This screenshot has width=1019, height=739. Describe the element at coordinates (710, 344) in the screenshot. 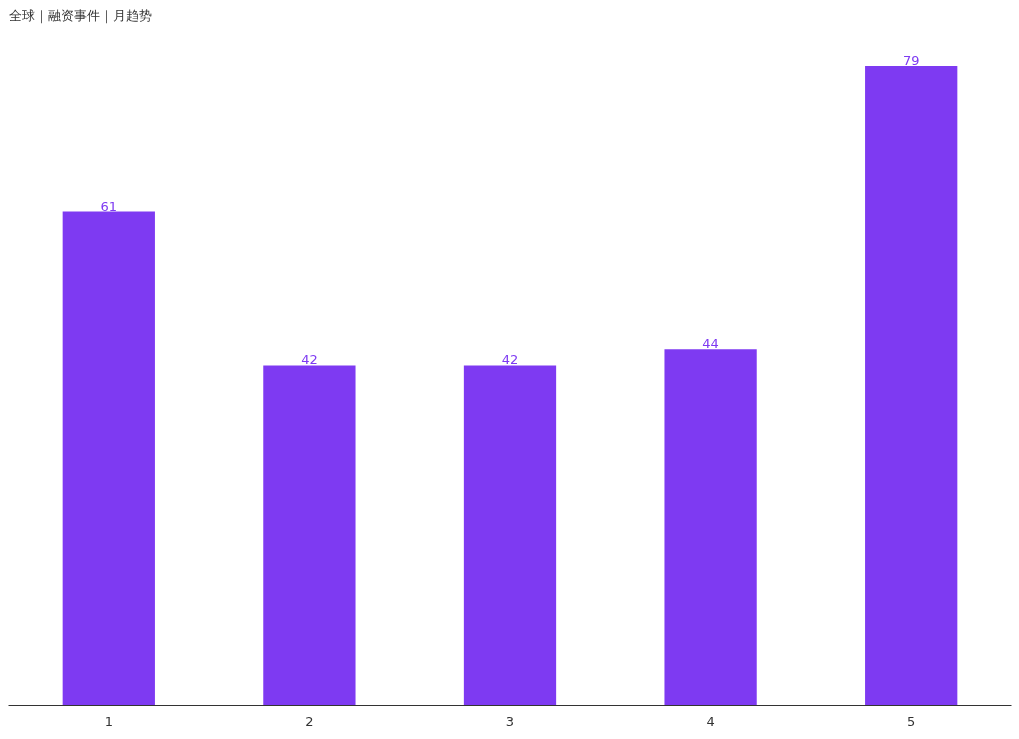

I see `data-label: 44` at that location.